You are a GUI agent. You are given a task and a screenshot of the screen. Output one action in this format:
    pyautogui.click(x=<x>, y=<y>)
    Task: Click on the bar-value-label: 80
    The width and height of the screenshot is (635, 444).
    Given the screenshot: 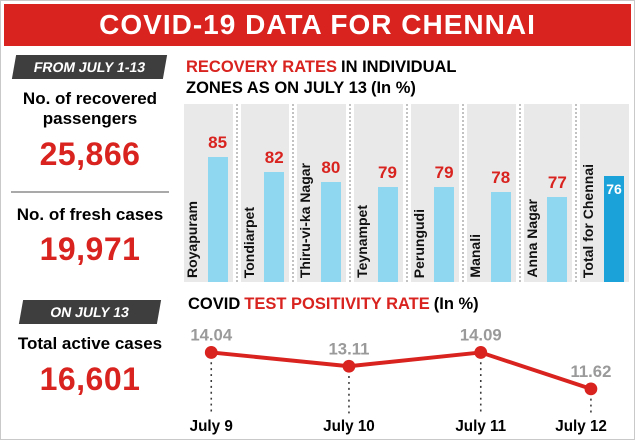 What is the action you would take?
    pyautogui.click(x=331, y=167)
    